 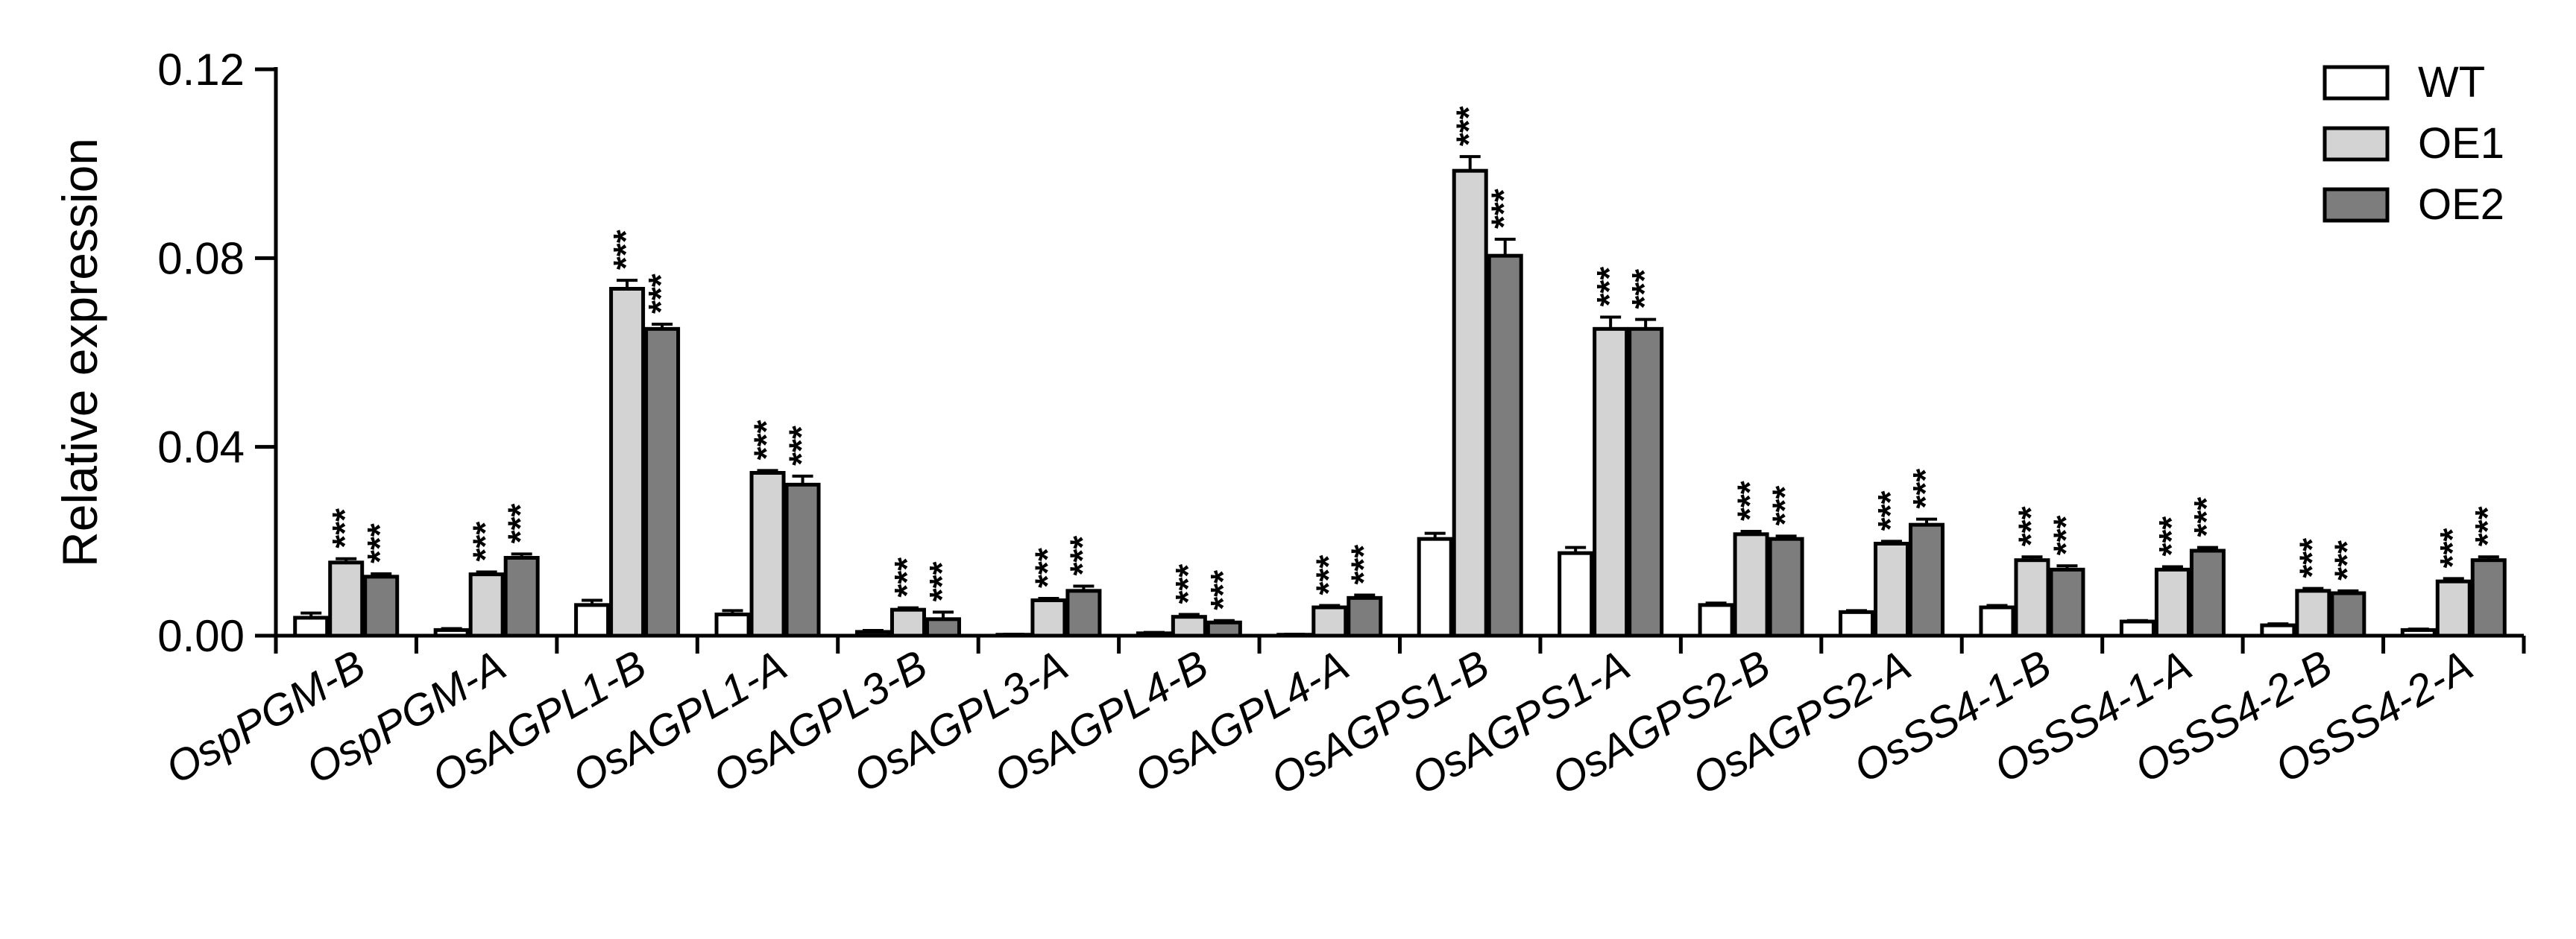 I want to click on legend-swatch-wt, so click(x=2356, y=83).